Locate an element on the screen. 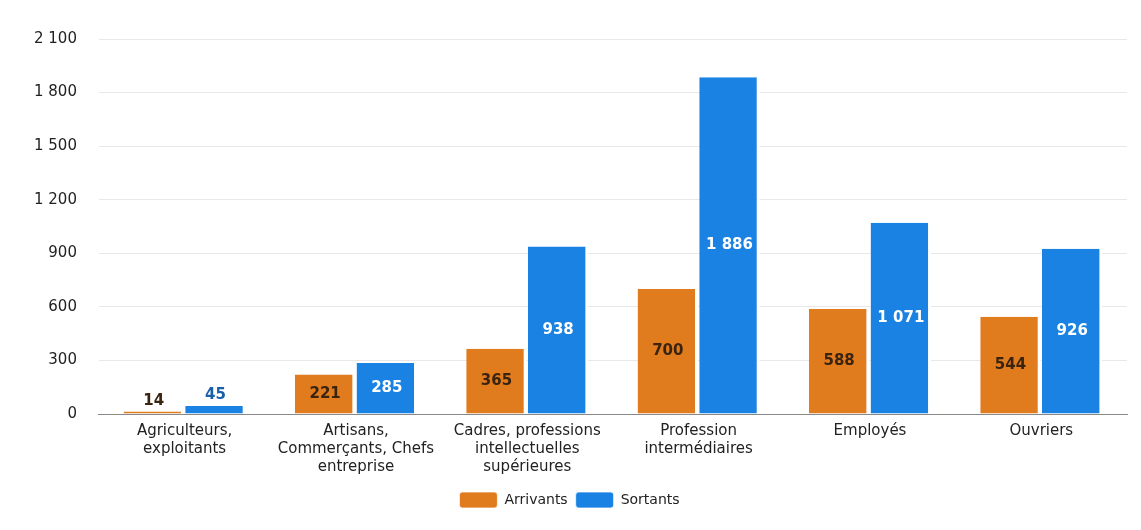  data-label: 926 is located at coordinates (1072, 329).